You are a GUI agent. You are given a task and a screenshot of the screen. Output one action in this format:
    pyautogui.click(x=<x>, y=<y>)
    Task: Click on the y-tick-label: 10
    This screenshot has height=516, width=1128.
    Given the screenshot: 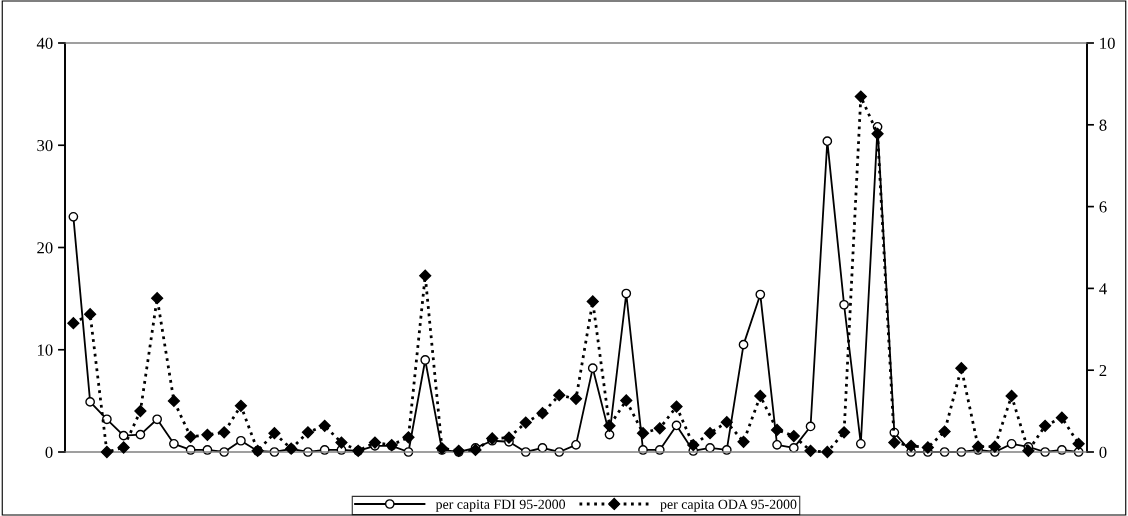 What is the action you would take?
    pyautogui.click(x=45, y=350)
    